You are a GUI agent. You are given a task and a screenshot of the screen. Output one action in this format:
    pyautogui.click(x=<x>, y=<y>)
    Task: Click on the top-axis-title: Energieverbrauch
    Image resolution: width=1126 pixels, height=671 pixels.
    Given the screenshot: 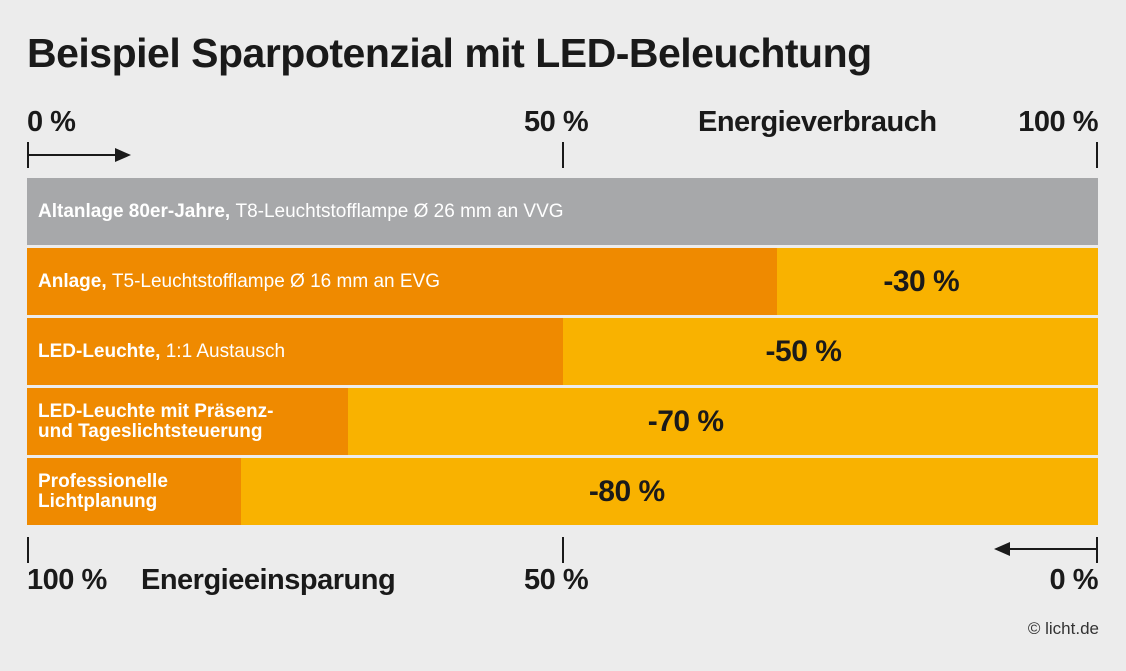 What is the action you would take?
    pyautogui.click(x=817, y=122)
    